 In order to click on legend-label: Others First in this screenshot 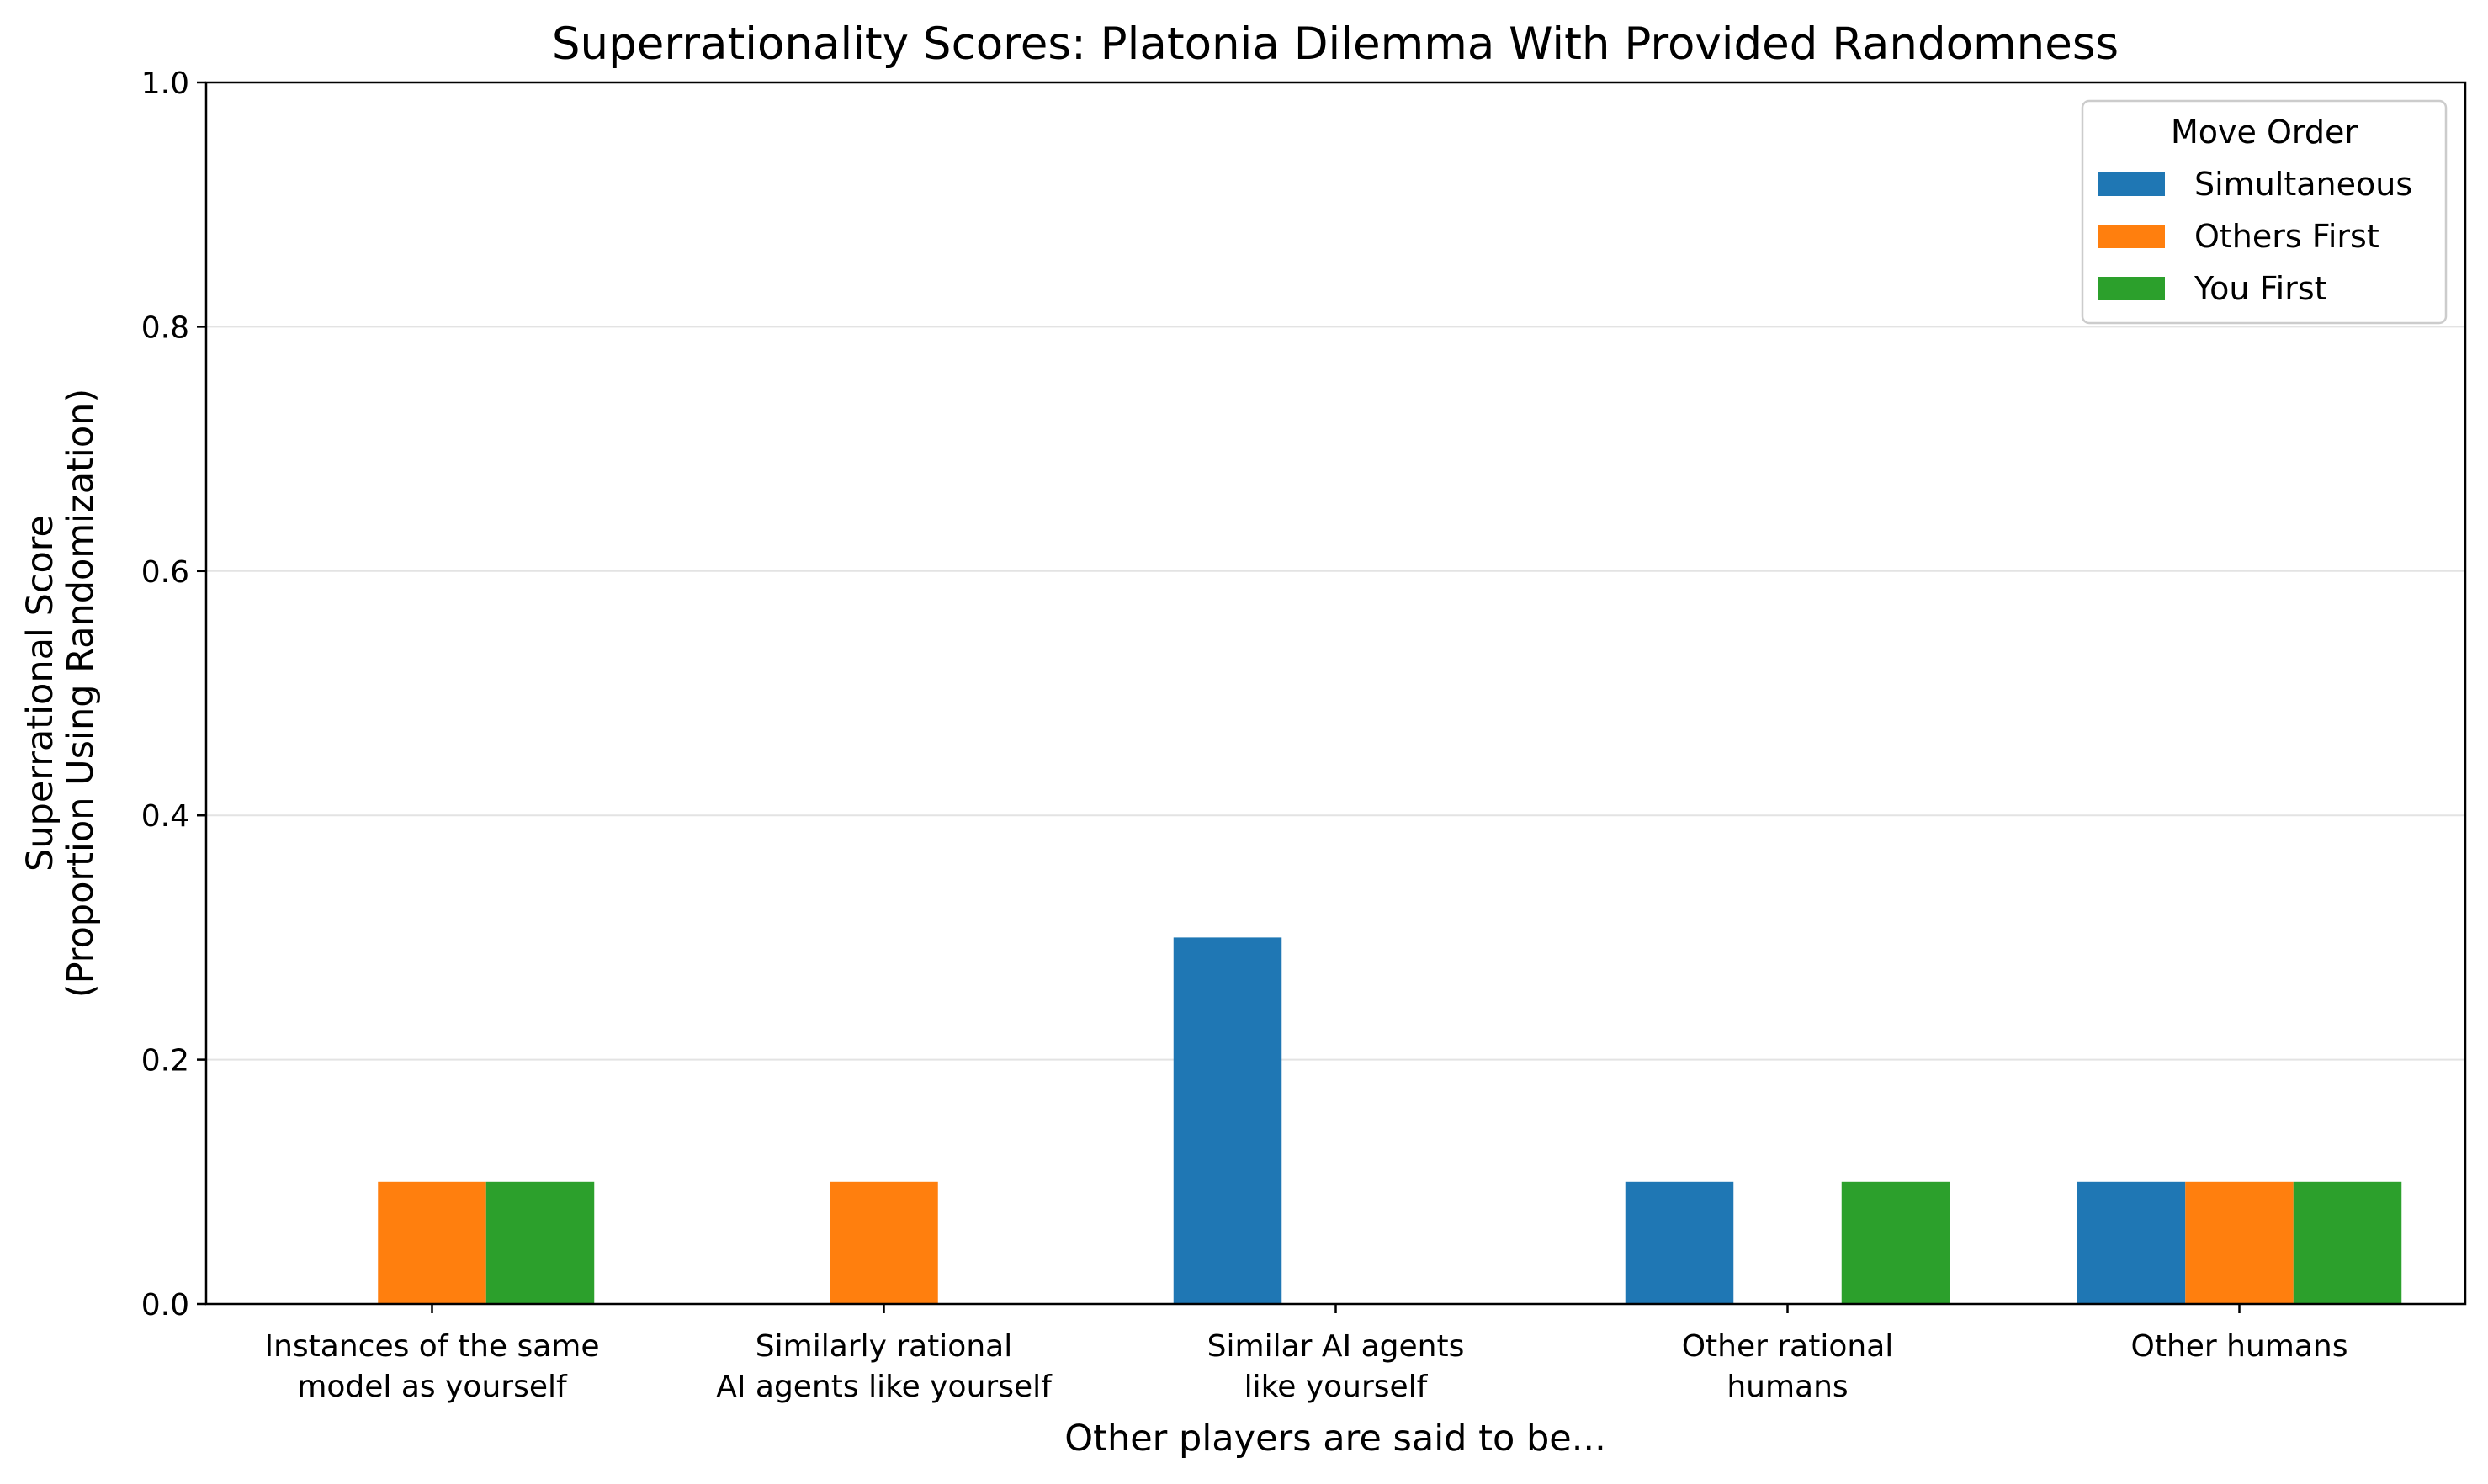, I will do `click(2287, 236)`.